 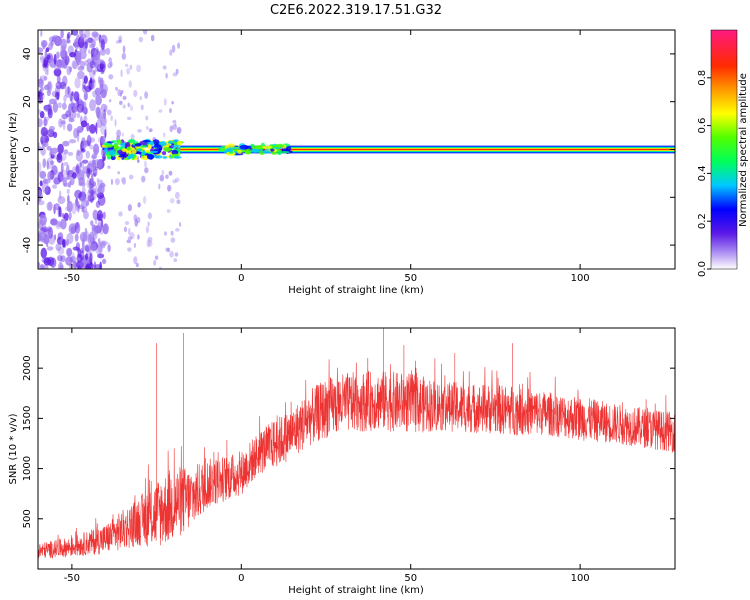 I want to click on x-tick-label: 50, so click(x=410, y=278).